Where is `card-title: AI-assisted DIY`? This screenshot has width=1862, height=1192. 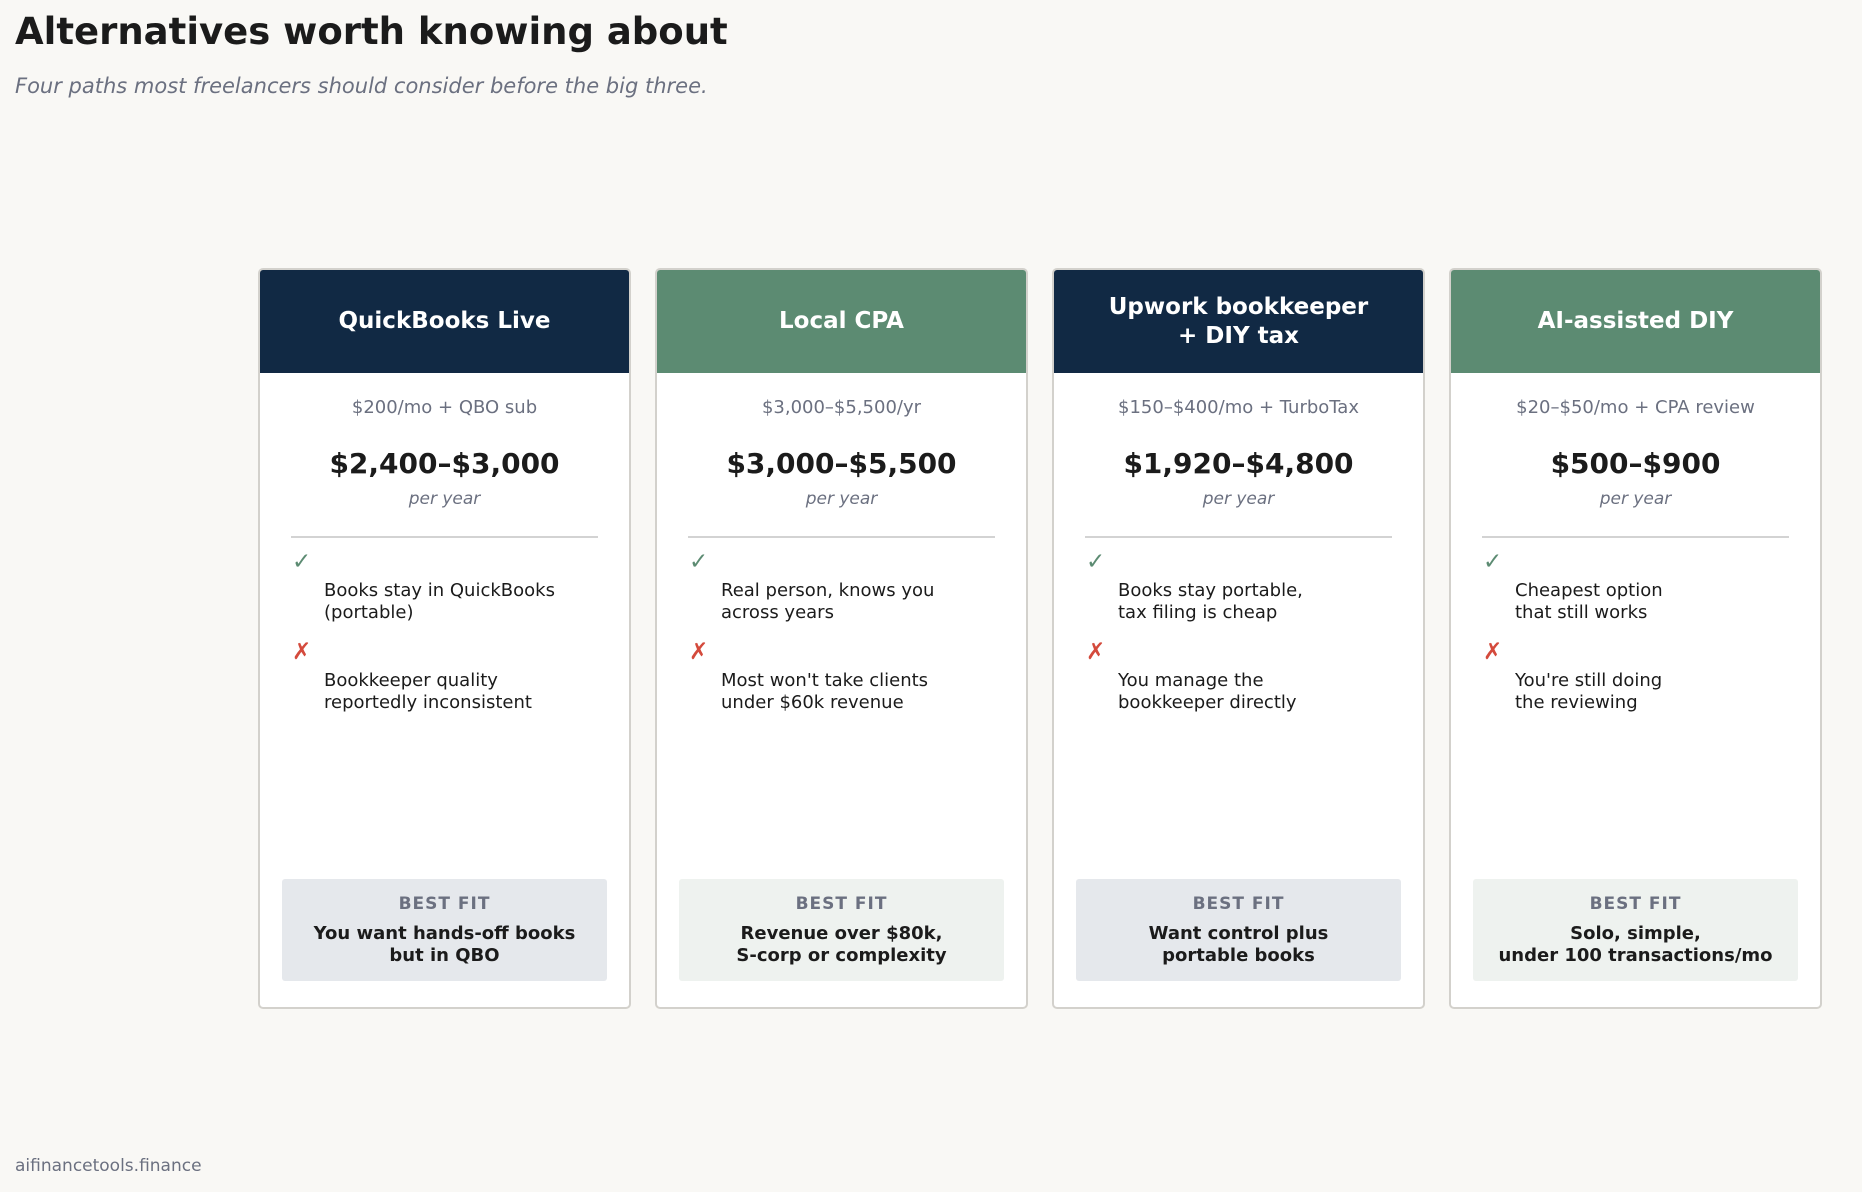 card-title: AI-assisted DIY is located at coordinates (1635, 321).